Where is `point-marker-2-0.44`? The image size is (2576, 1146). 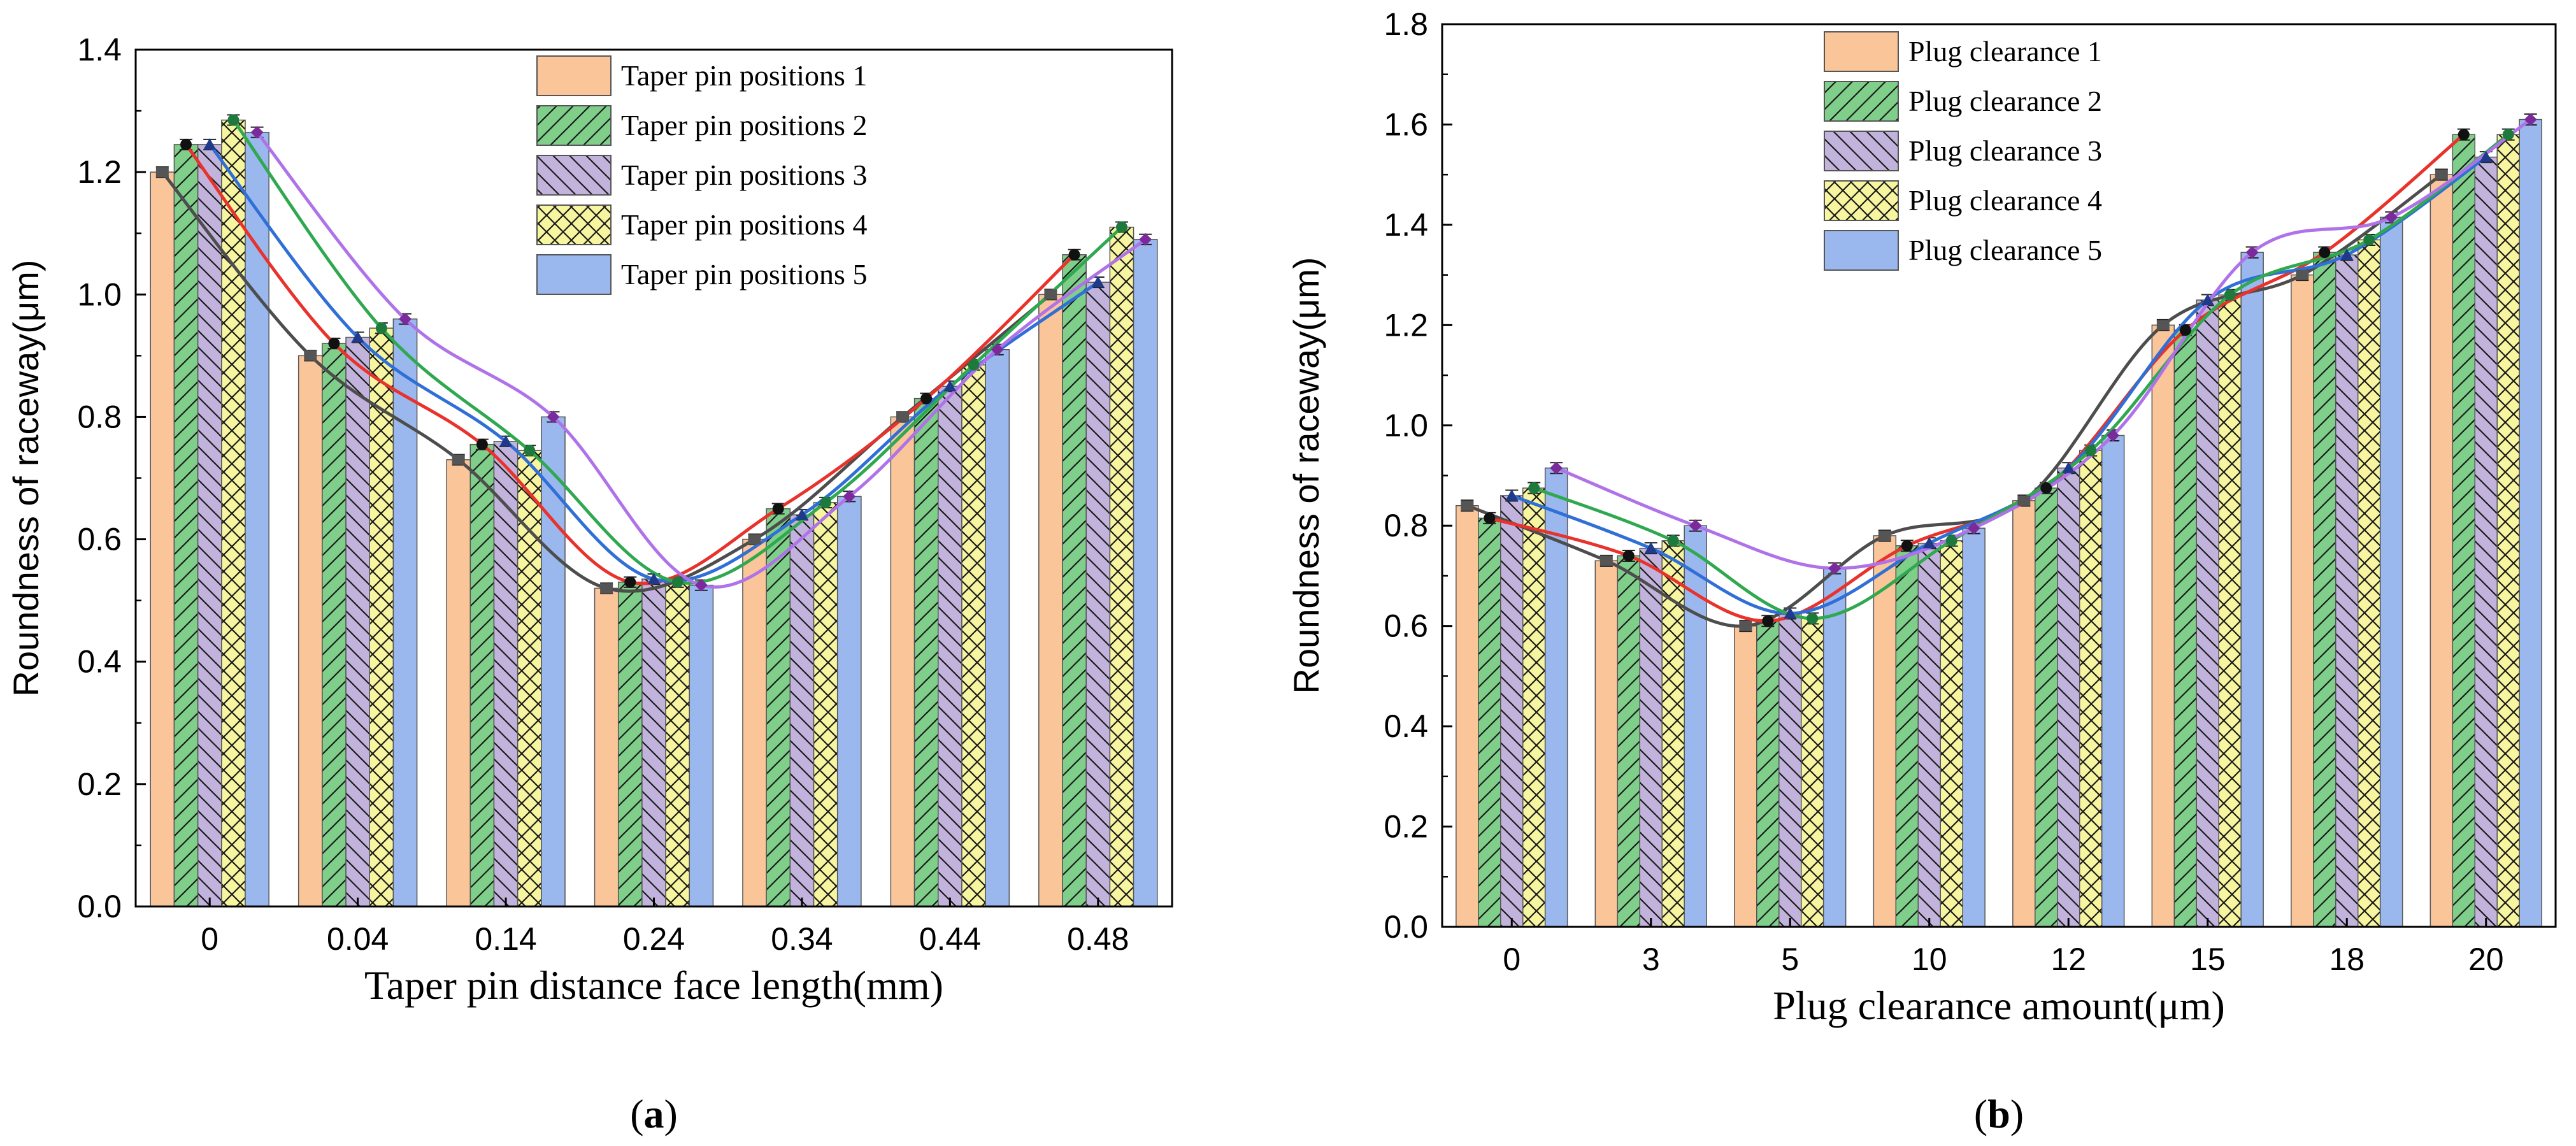 point-marker-2-0.44 is located at coordinates (927, 398).